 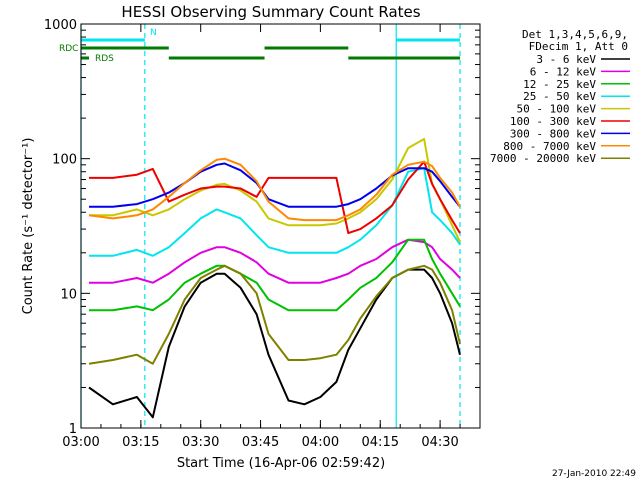 What do you see at coordinates (549, 146) in the screenshot?
I see `legend-label: 800 - 7000 keV` at bounding box center [549, 146].